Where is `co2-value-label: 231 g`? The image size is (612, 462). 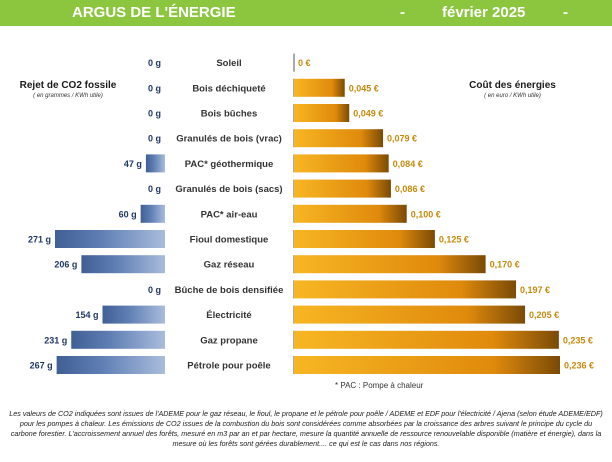 co2-value-label: 231 g is located at coordinates (55, 340).